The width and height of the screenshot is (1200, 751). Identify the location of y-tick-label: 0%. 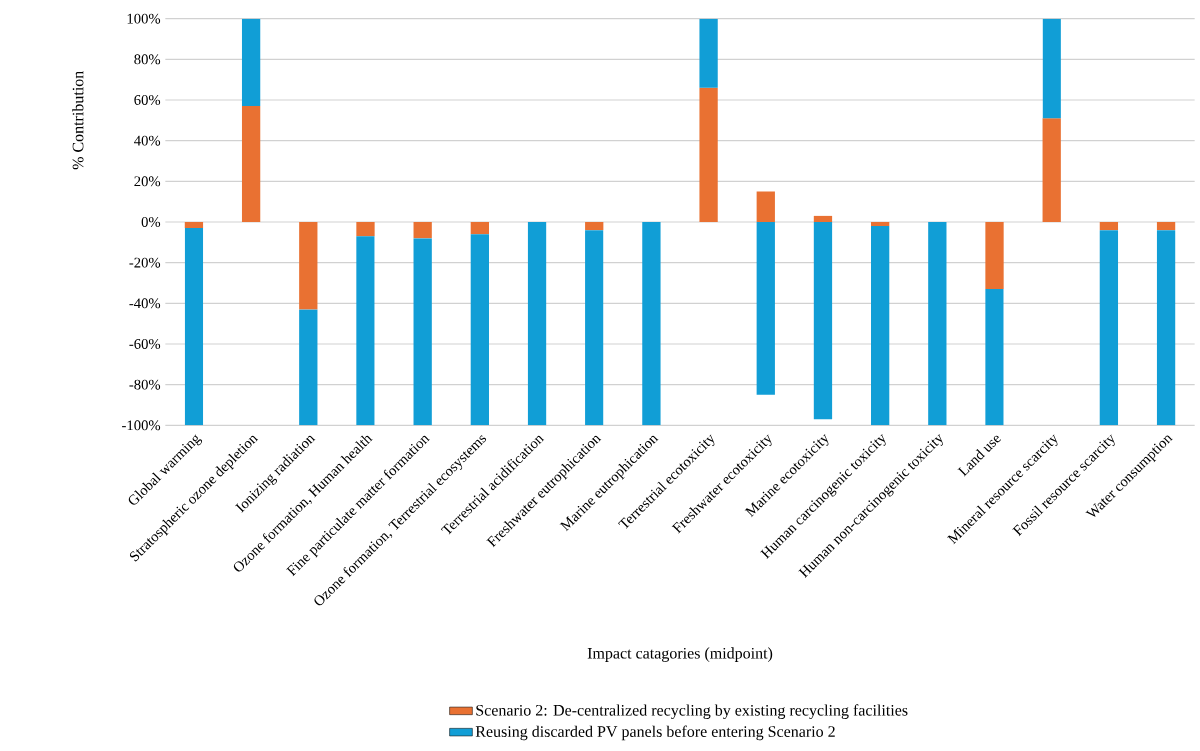
(151, 221).